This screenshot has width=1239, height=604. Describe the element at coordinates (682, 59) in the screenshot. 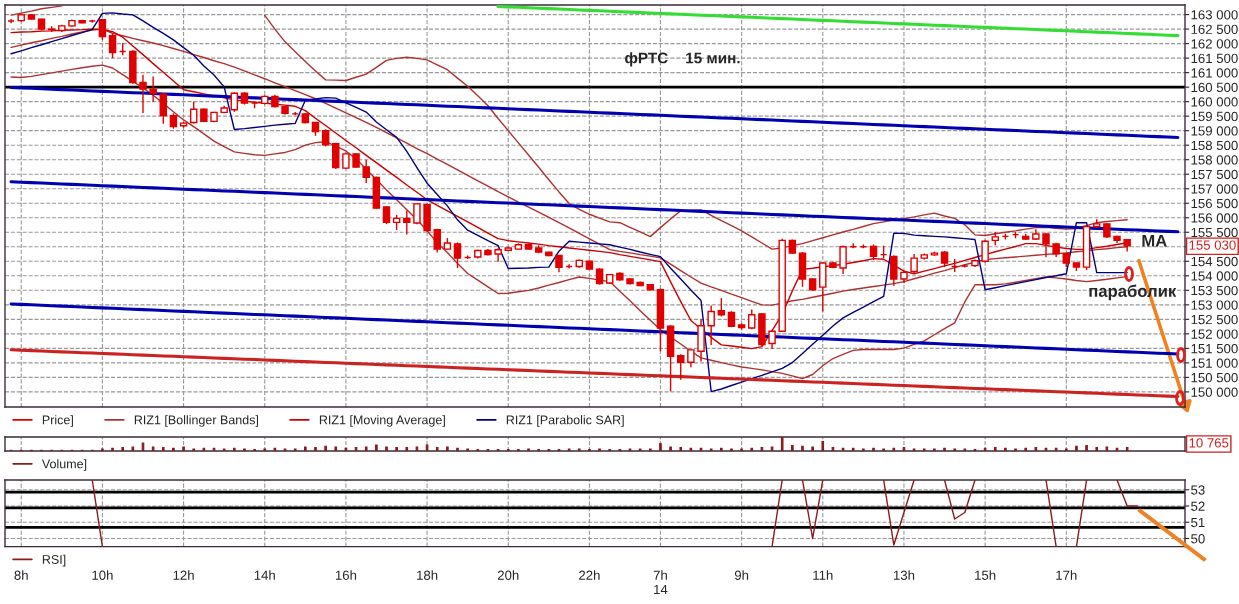

I see `text: фРТС 15 мин.` at that location.